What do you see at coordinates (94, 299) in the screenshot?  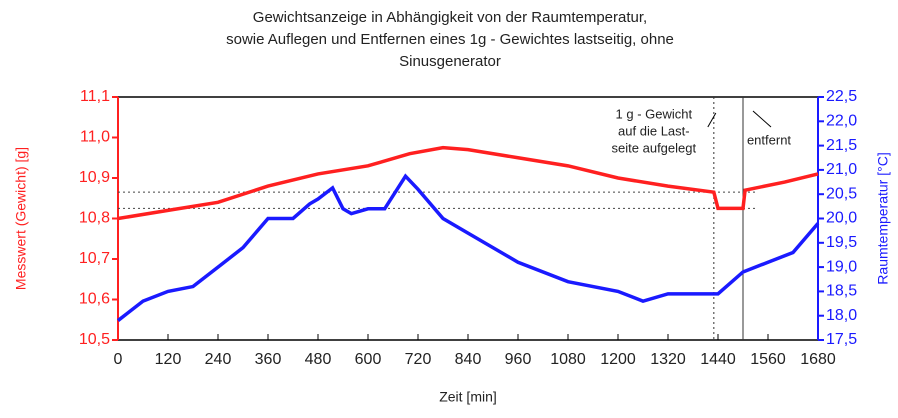 I see `y-tick-label: 10,6` at bounding box center [94, 299].